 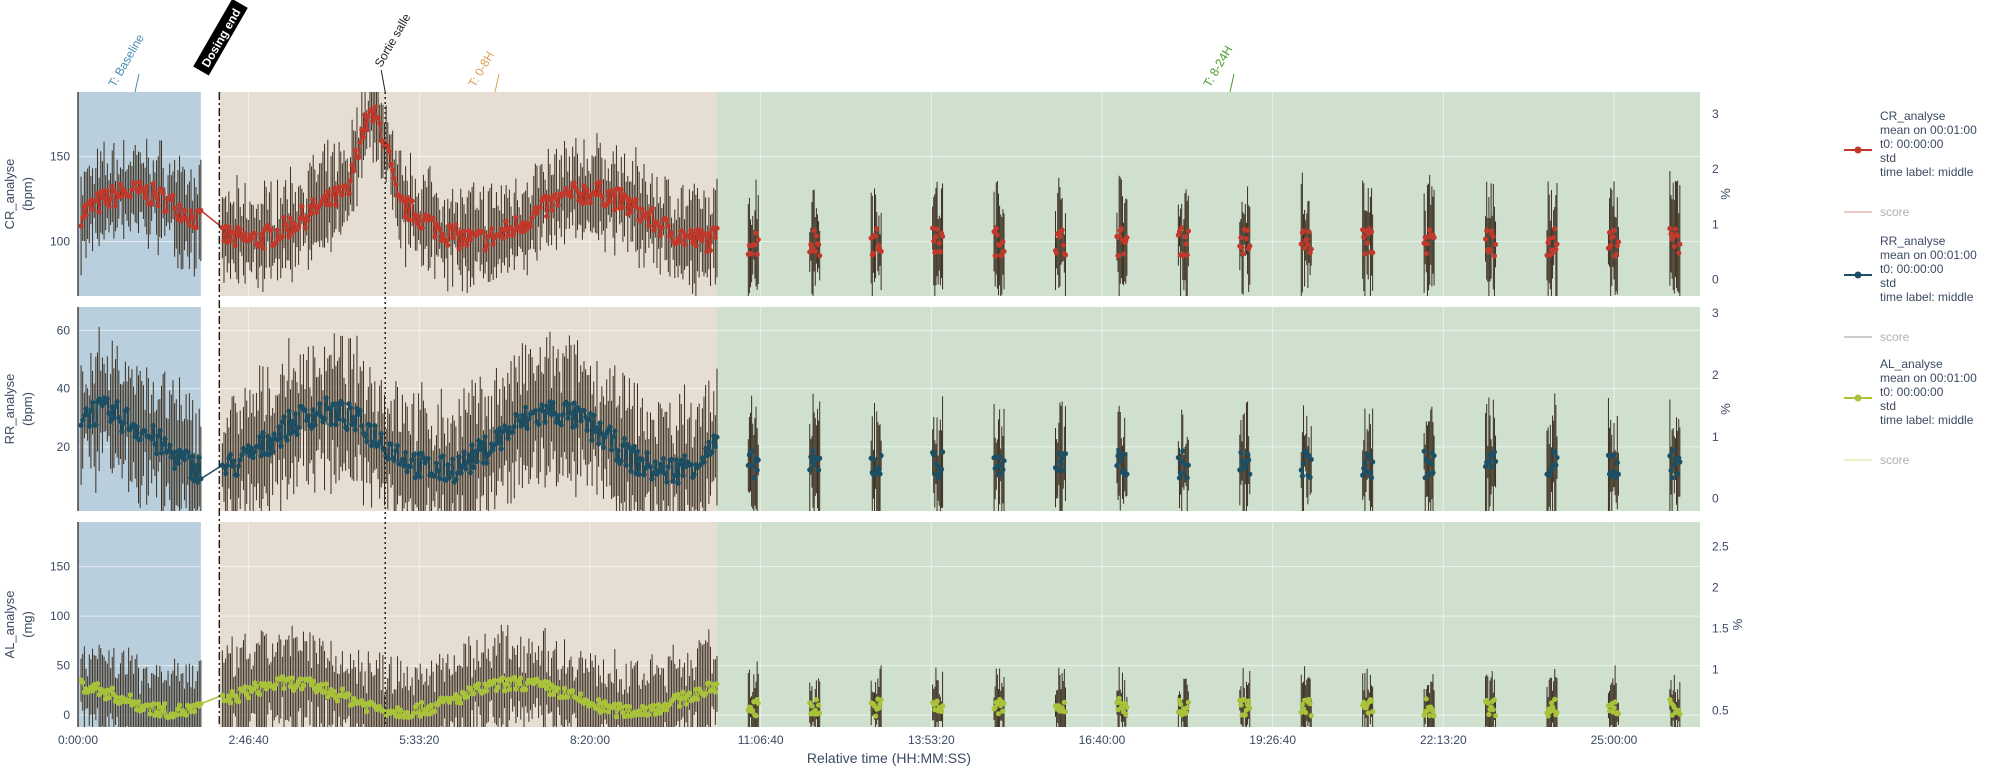 I want to click on x-tick-label: 2:46:40, so click(x=249, y=740).